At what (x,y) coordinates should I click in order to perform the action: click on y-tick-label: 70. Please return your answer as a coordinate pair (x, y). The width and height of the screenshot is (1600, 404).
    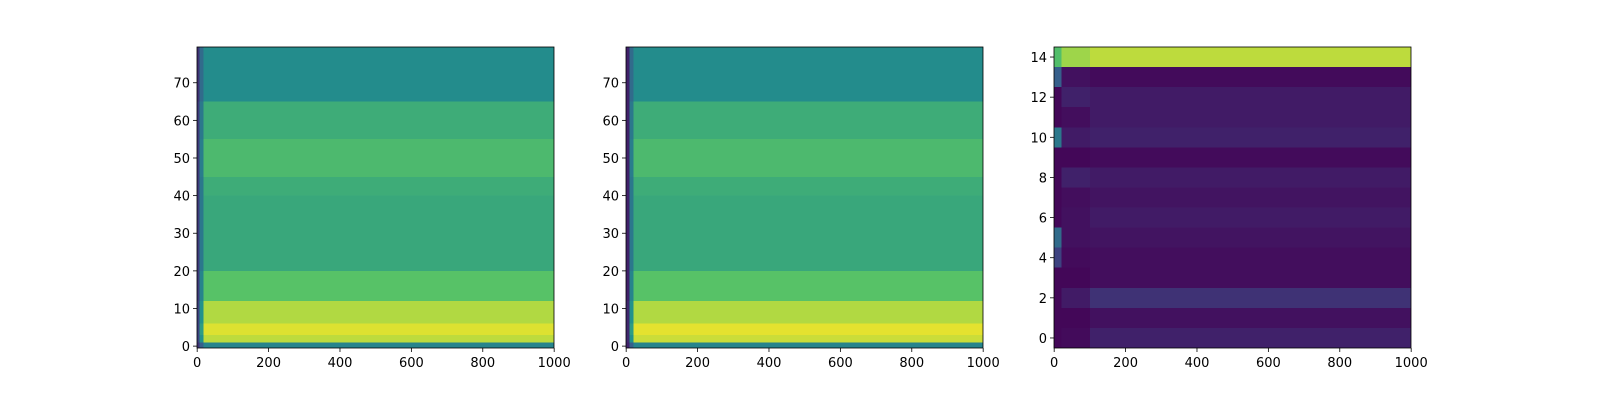
    Looking at the image, I should click on (181, 84).